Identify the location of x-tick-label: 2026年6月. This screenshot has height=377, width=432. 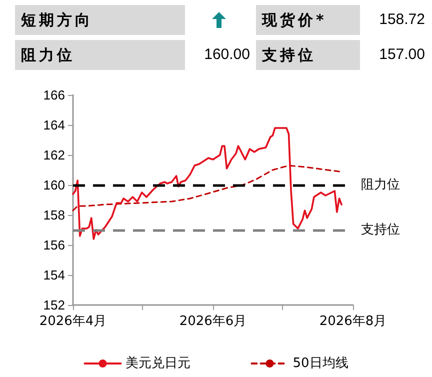
(213, 321).